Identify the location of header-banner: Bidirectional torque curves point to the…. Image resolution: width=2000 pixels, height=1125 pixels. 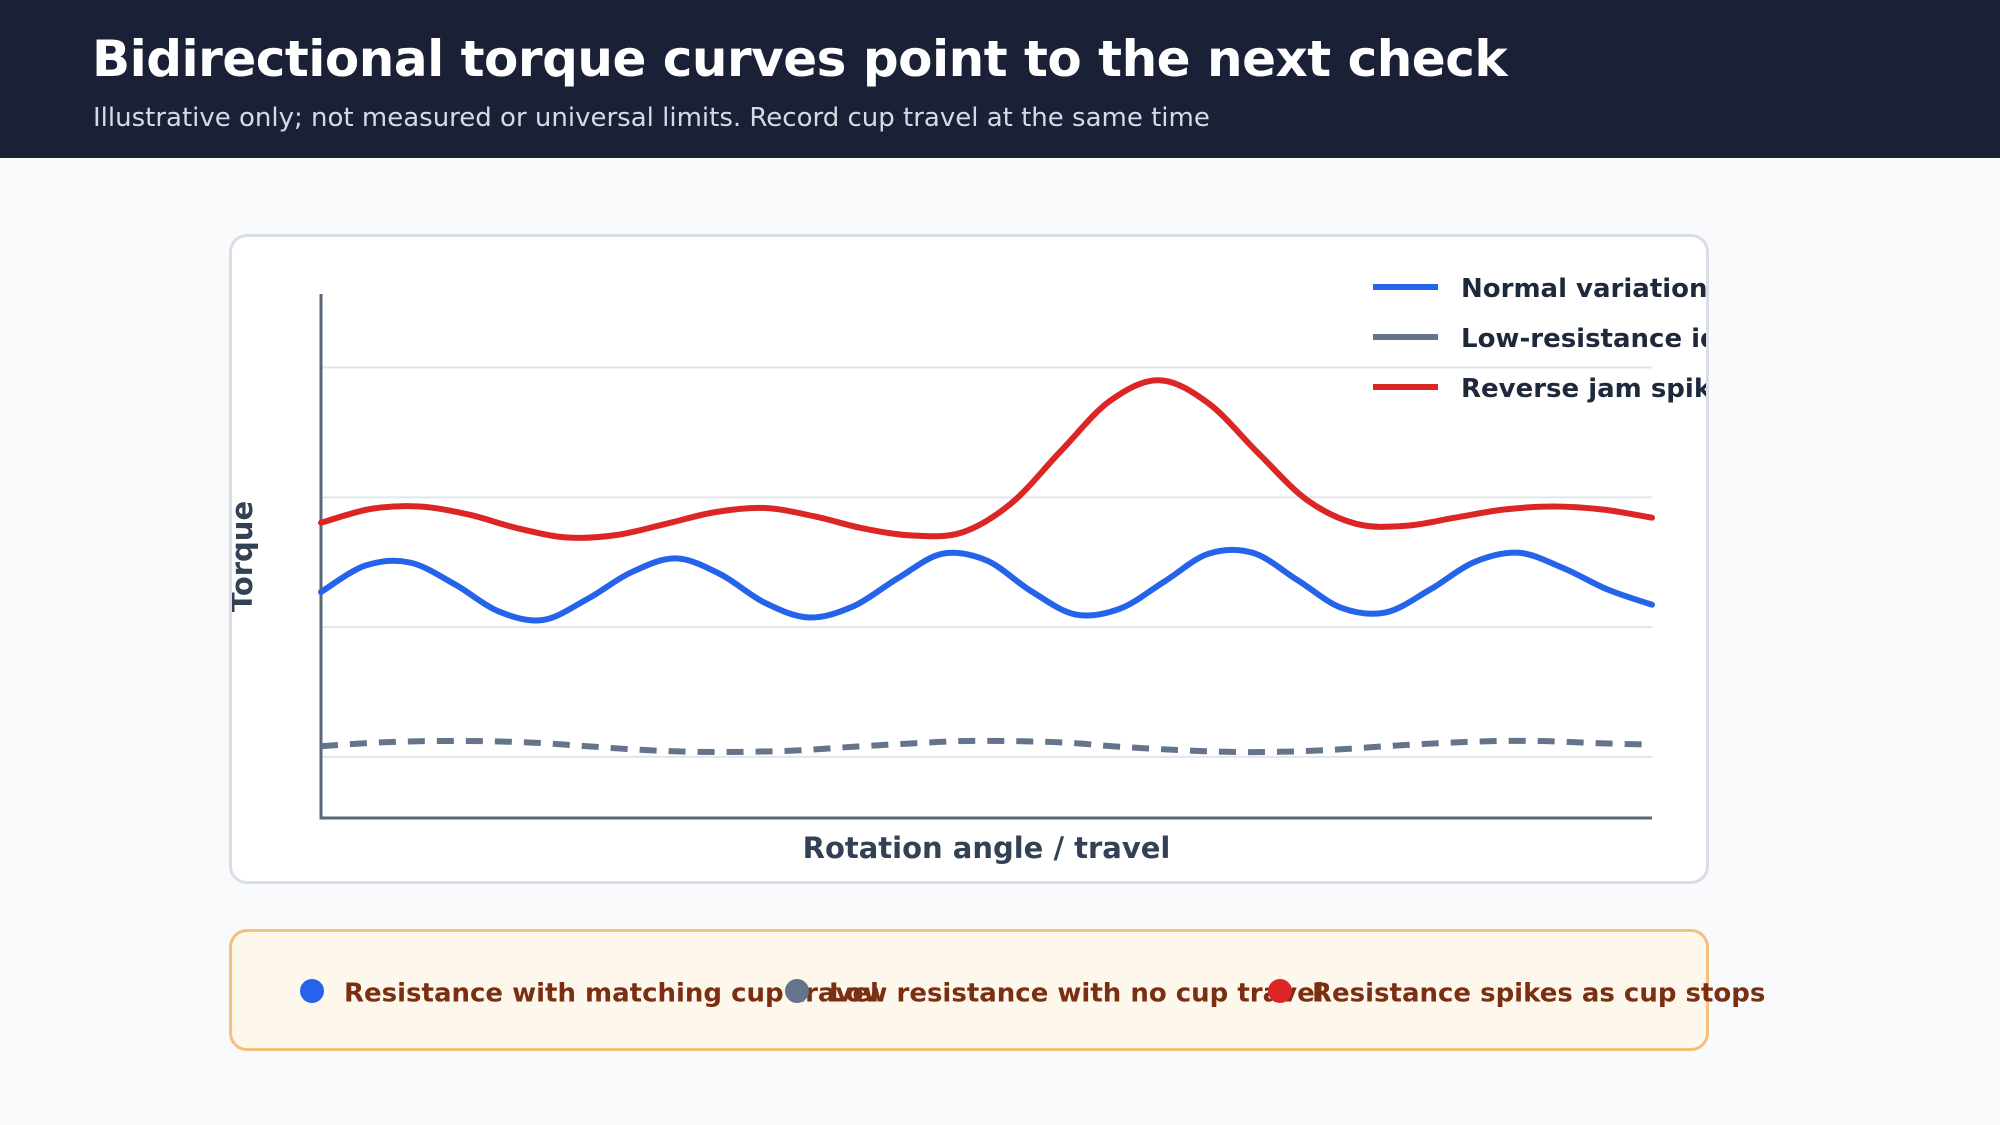
(1000, 79).